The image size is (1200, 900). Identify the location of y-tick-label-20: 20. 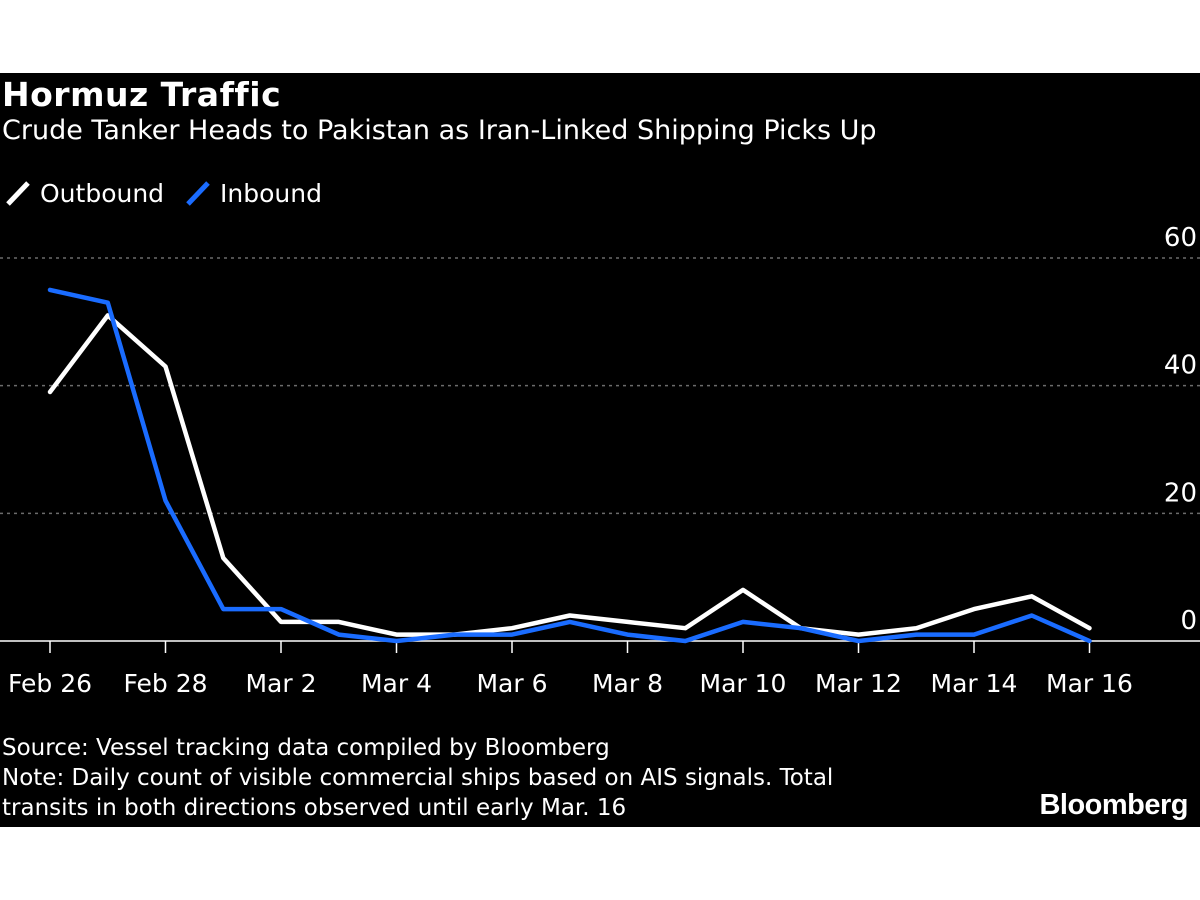
(1180, 493).